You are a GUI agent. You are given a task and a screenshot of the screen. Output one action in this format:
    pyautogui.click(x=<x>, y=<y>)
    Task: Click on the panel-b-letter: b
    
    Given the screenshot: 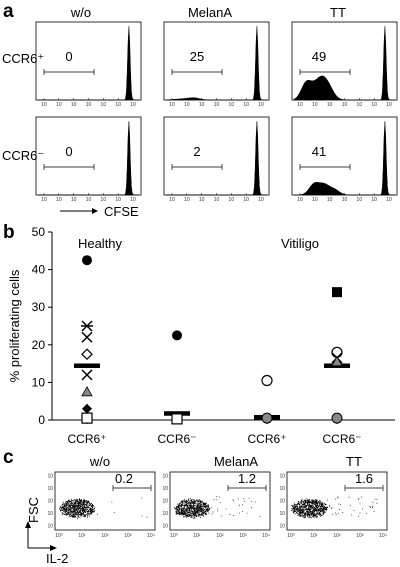 What is the action you would take?
    pyautogui.click(x=9, y=232)
    